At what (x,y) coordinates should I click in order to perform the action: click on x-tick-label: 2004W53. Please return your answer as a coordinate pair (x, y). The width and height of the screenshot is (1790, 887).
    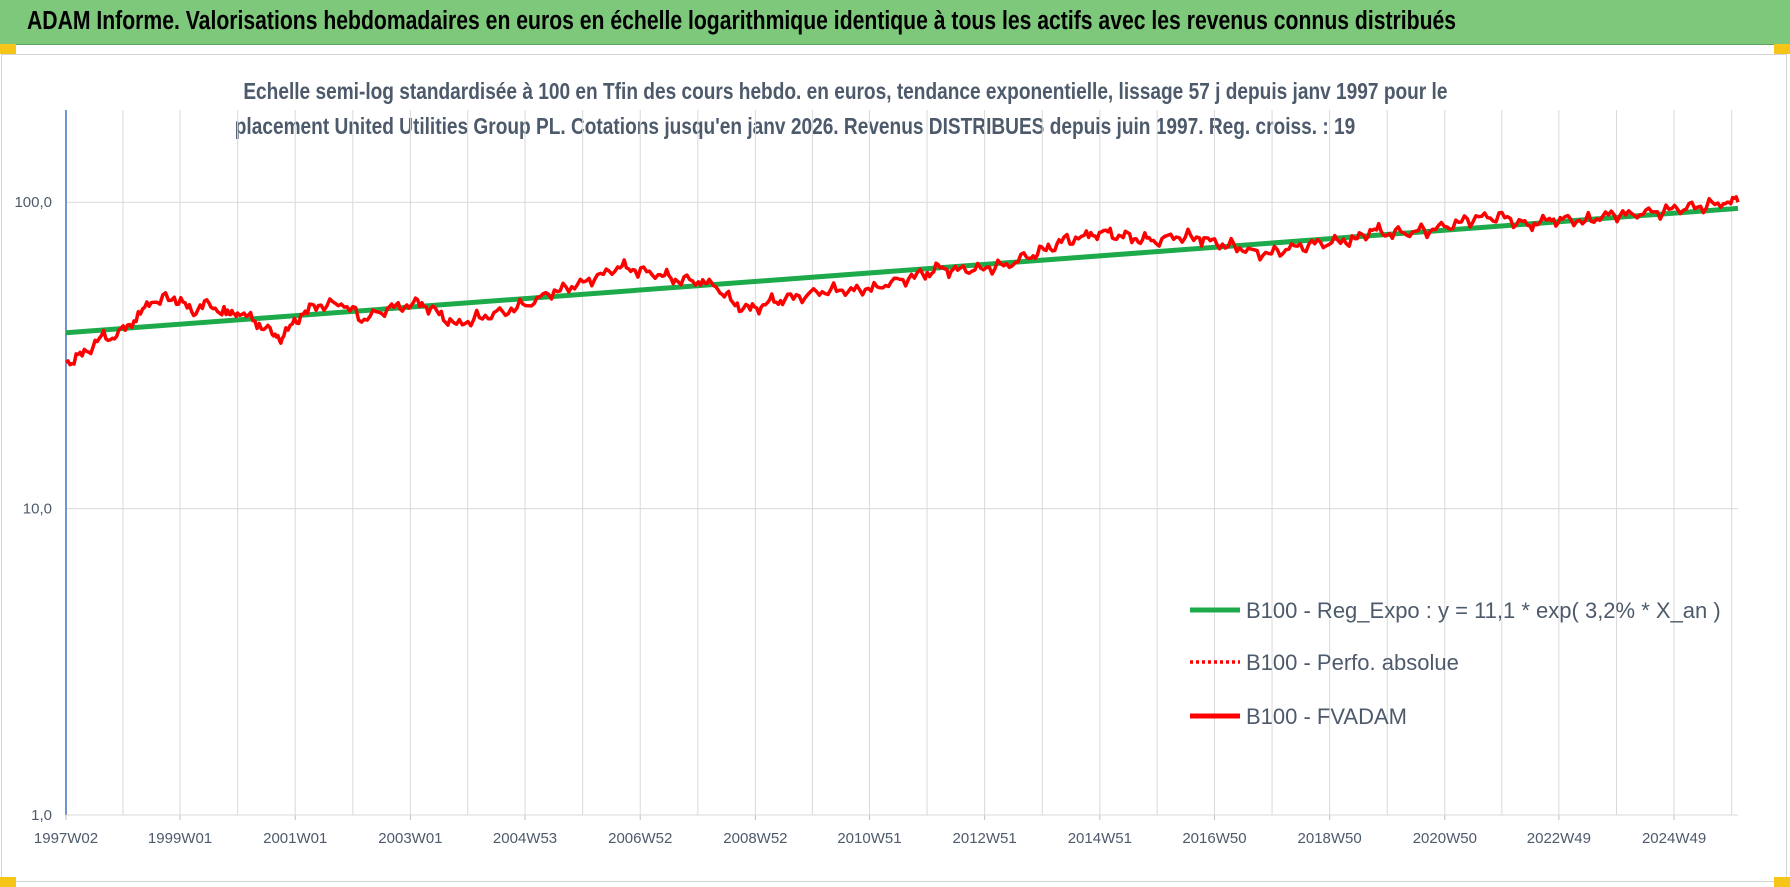
    Looking at the image, I should click on (525, 838).